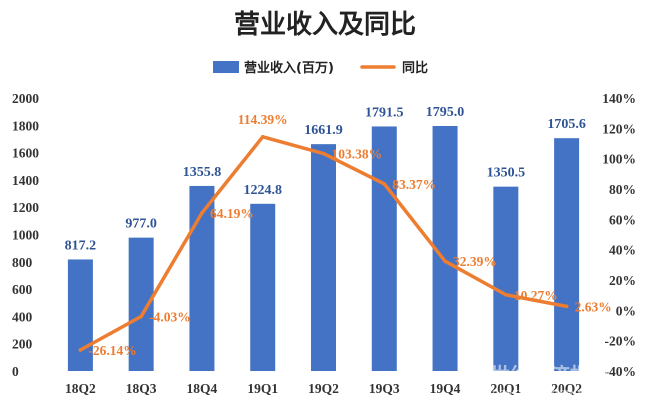 The height and width of the screenshot is (414, 650). What do you see at coordinates (81, 245) in the screenshot?
I see `revenue-data-label: 817.2` at bounding box center [81, 245].